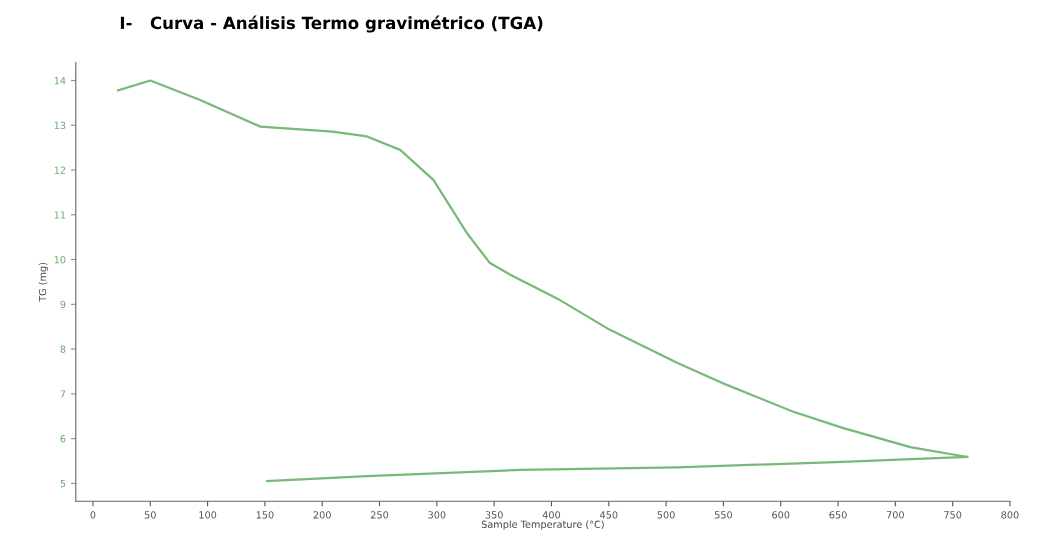 This screenshot has height=535, width=1038. What do you see at coordinates (60, 81) in the screenshot?
I see `y-tick-label: 14` at bounding box center [60, 81].